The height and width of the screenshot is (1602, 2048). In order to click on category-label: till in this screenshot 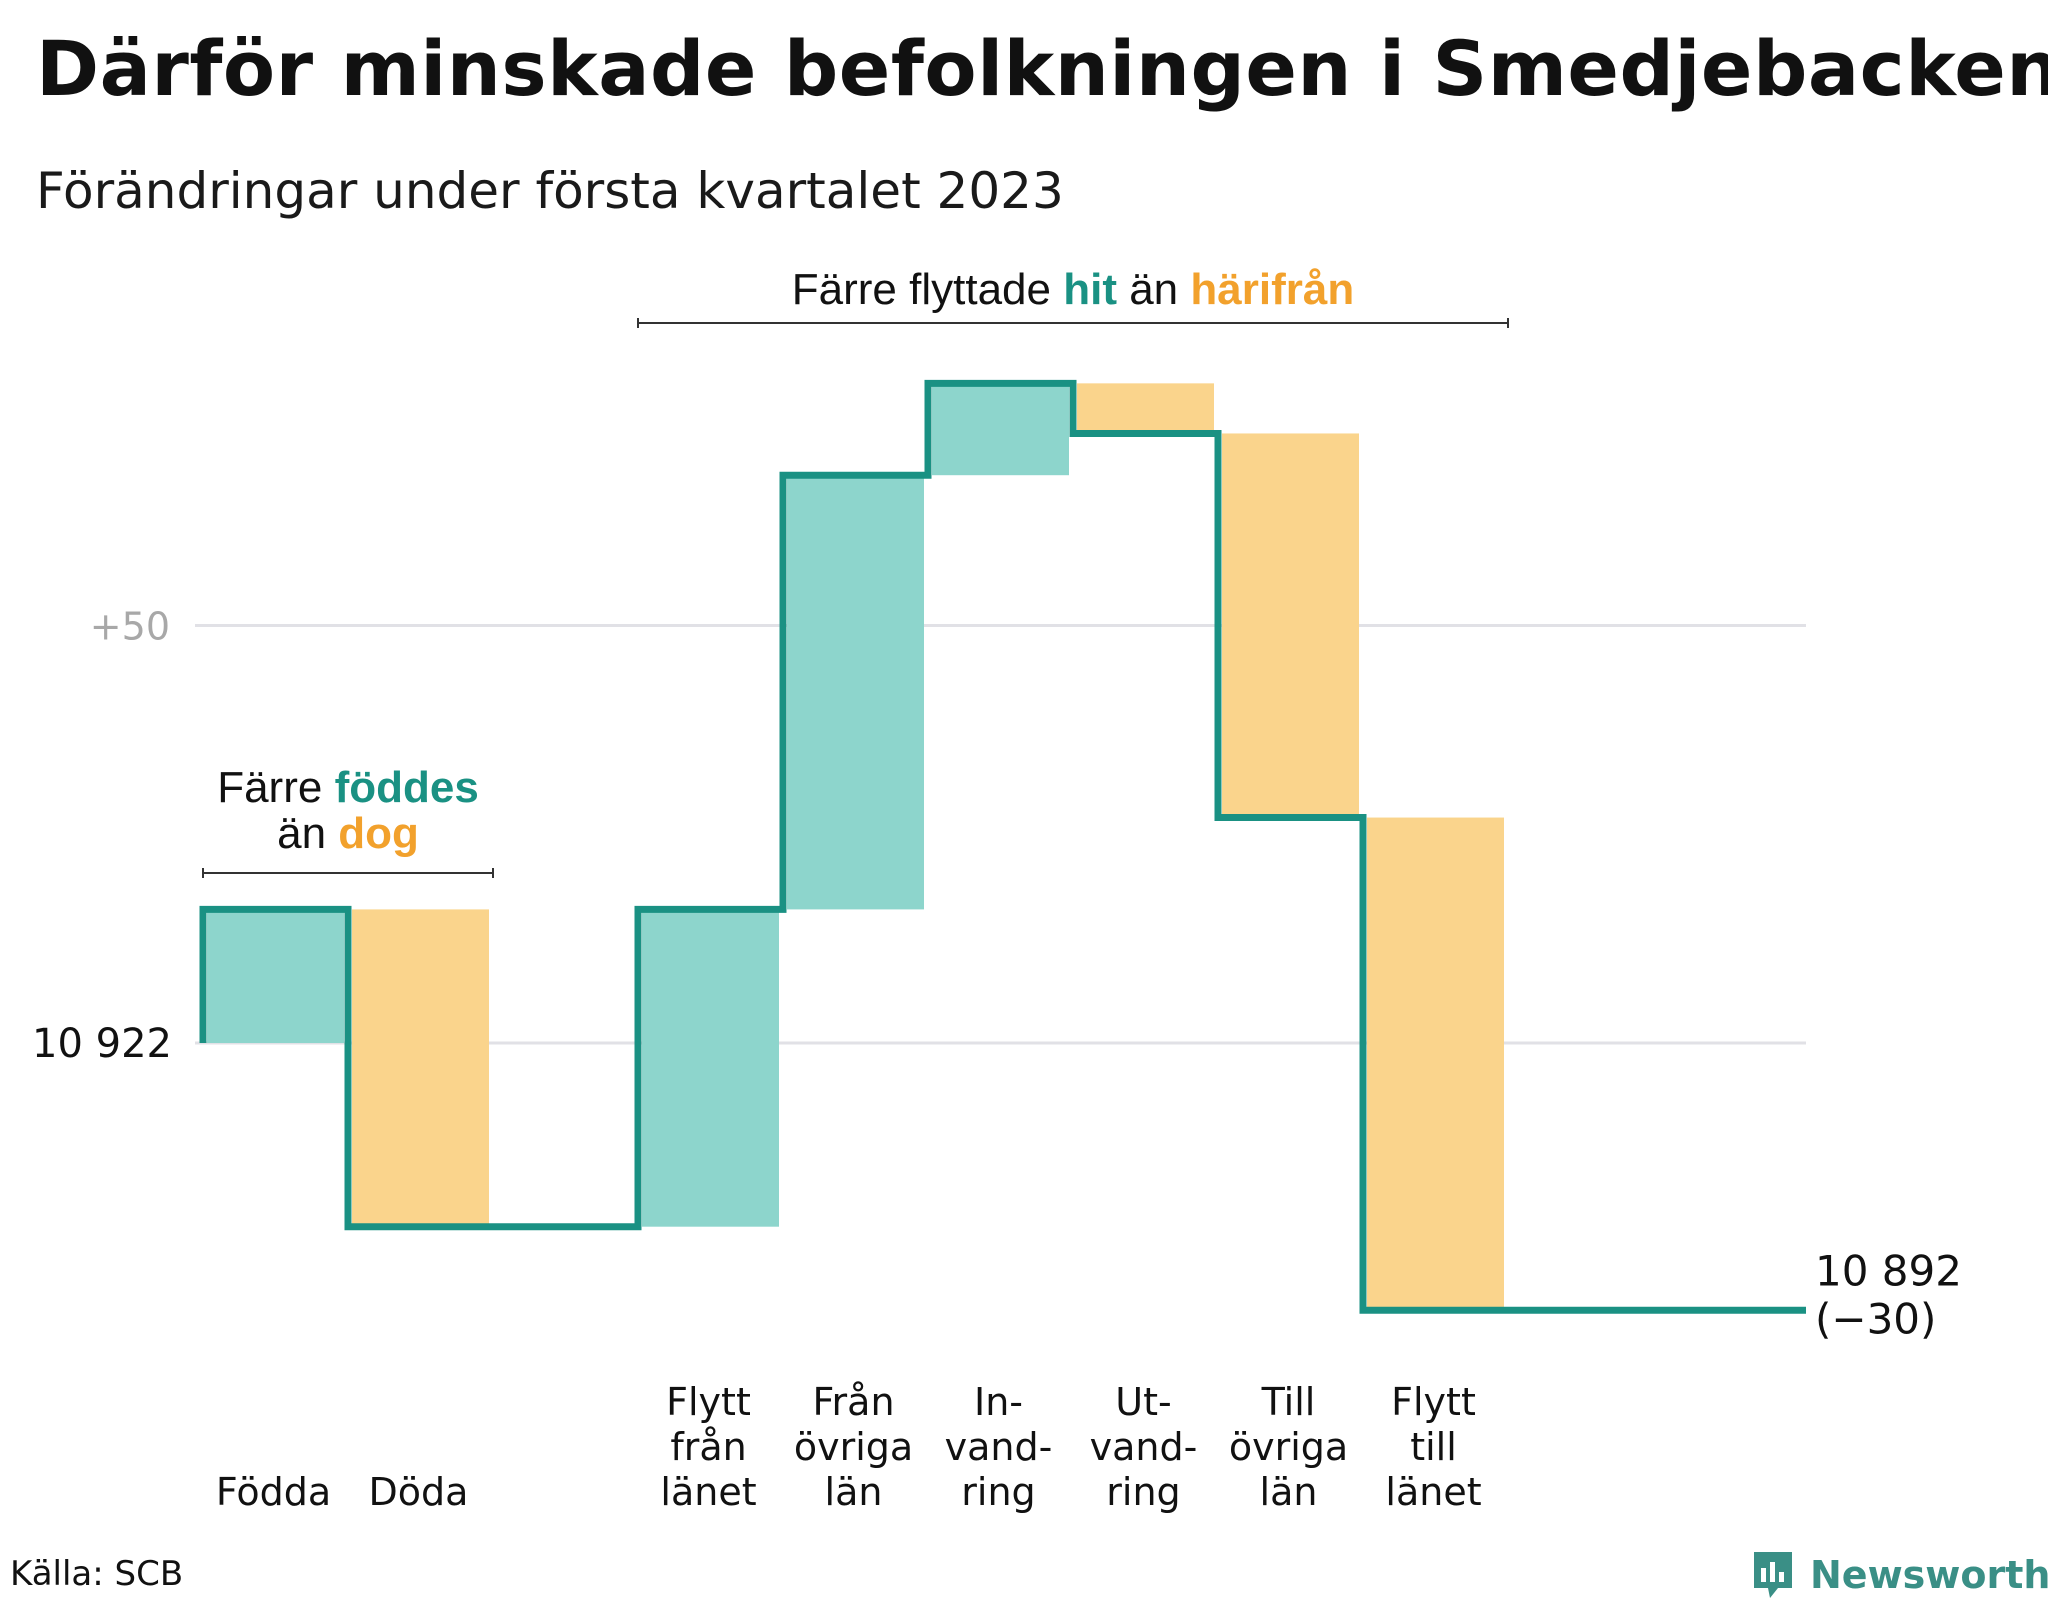, I will do `click(1433, 1447)`.